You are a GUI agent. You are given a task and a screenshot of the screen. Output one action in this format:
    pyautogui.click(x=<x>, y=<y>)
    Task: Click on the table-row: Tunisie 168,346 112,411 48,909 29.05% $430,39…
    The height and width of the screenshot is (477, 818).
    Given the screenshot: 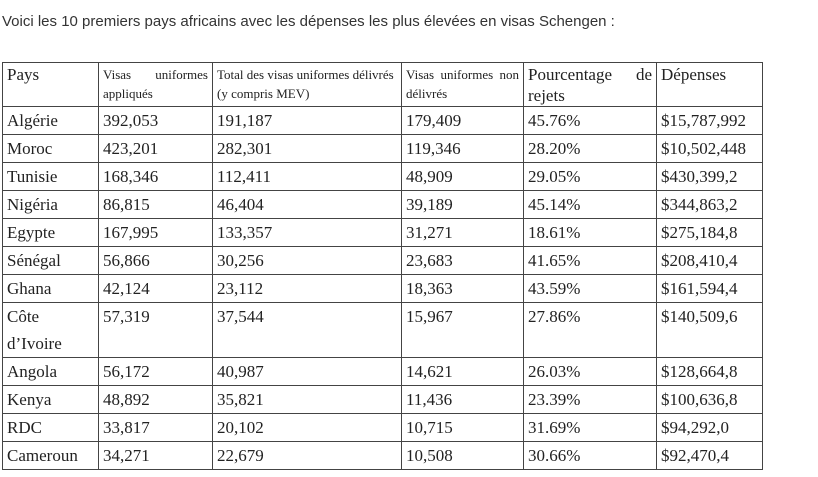 What is the action you would take?
    pyautogui.click(x=382, y=176)
    